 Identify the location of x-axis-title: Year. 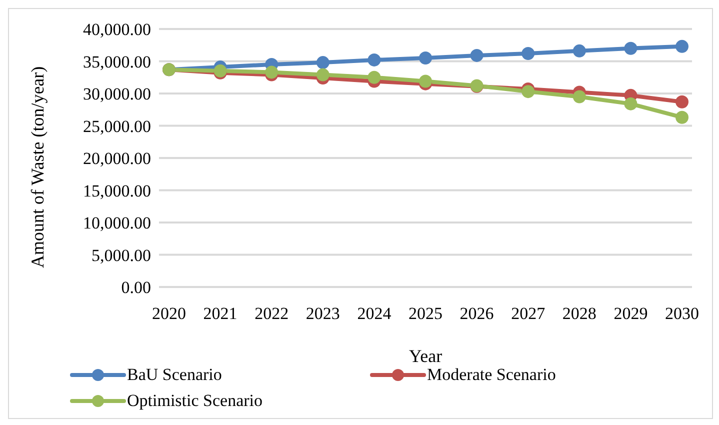
(425, 356).